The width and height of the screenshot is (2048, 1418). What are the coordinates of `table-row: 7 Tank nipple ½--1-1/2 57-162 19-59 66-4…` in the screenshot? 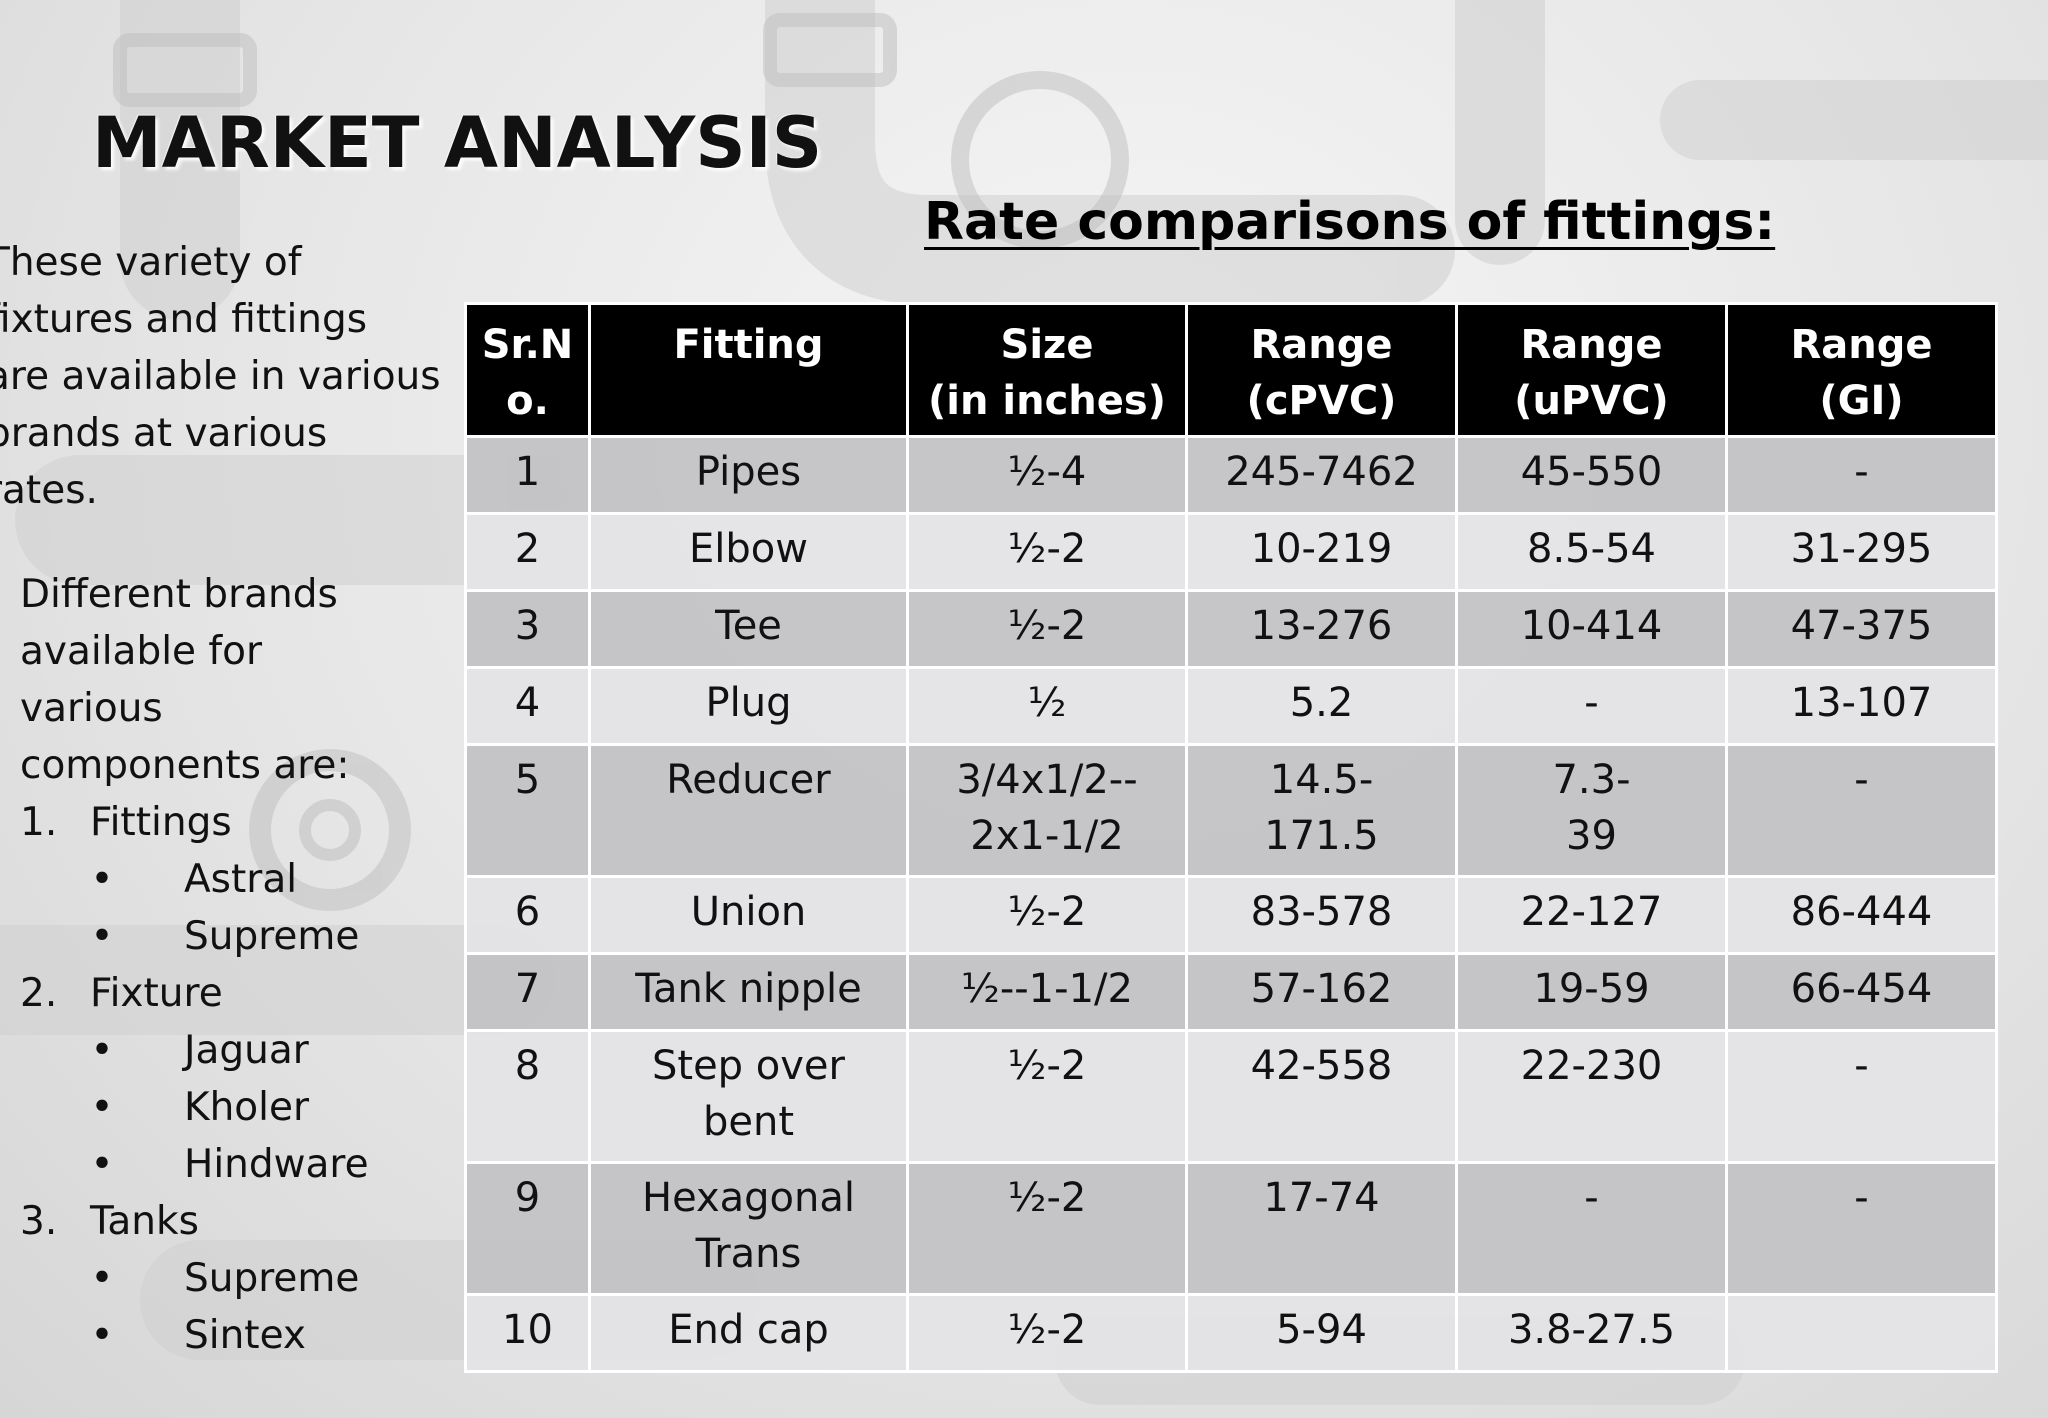 It's located at (1231, 992).